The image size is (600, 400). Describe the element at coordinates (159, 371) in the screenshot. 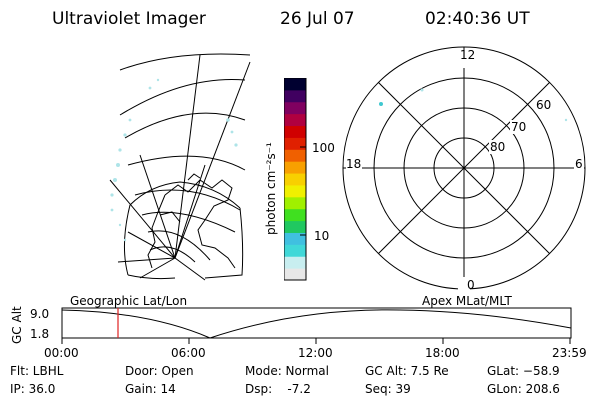

I see `info-door: Door: Open` at that location.